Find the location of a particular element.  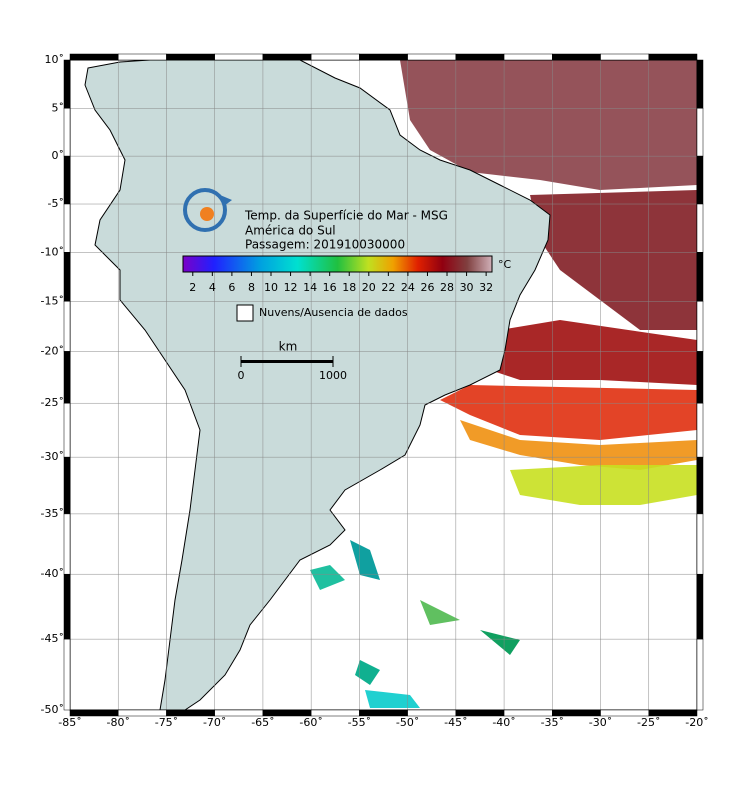

y-tick-label: 10˚ is located at coordinates (55, 59).